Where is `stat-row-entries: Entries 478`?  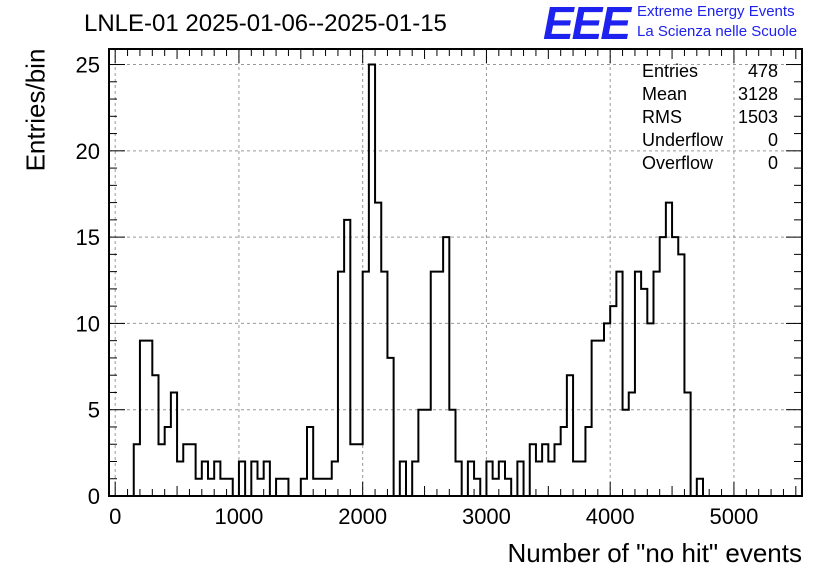 stat-row-entries: Entries 478 is located at coordinates (710, 71).